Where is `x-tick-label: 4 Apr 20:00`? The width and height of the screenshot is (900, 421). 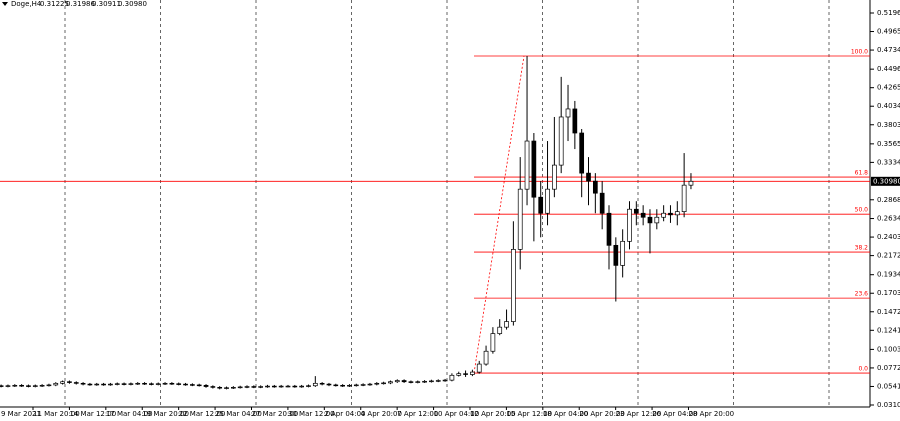 x-tick-label: 4 Apr 20:00 is located at coordinates (381, 414).